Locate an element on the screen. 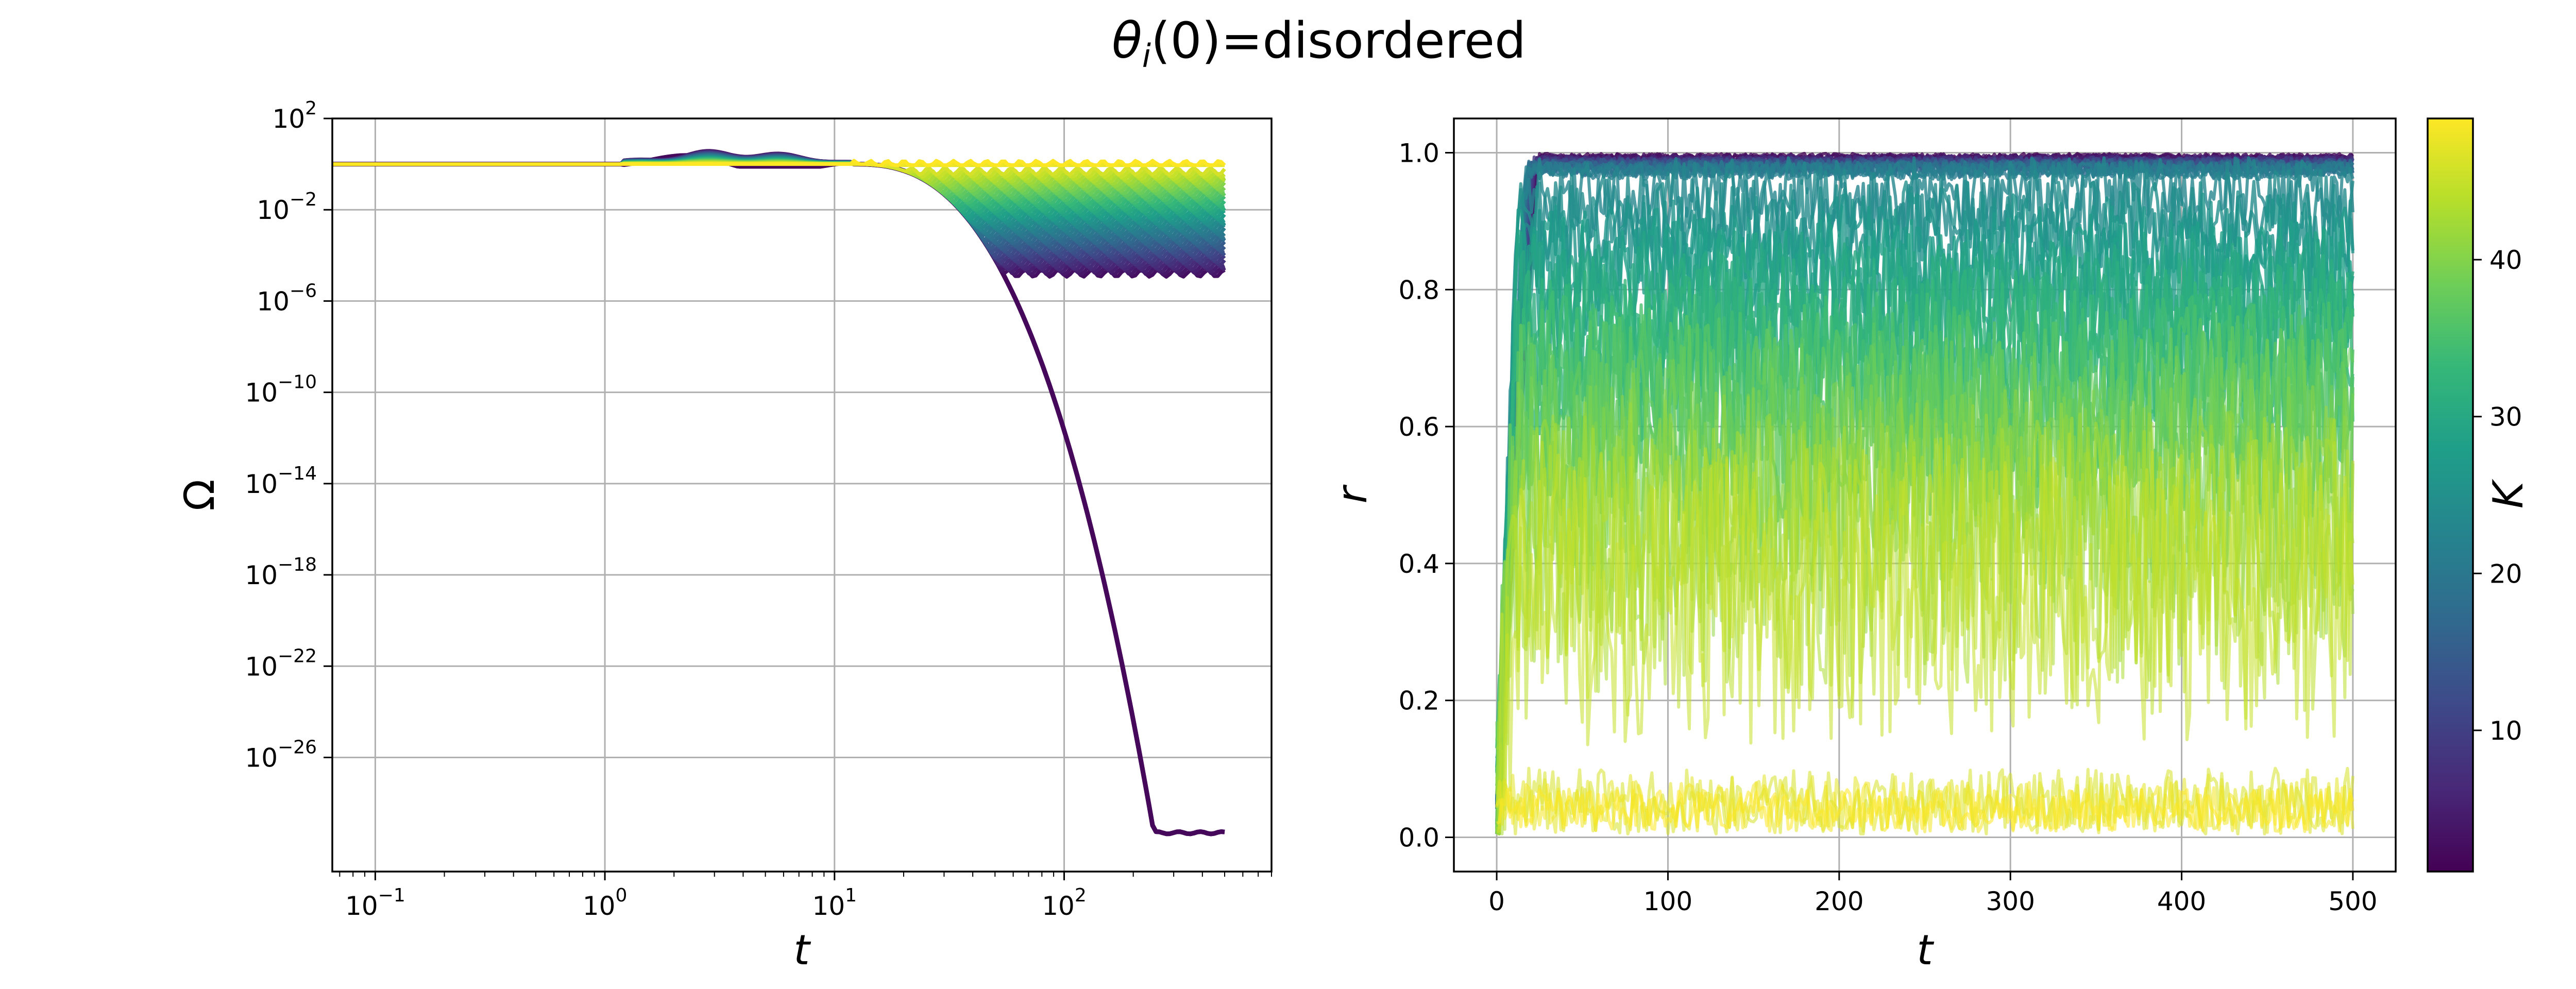 This screenshot has height=989, width=2576. title-theta: θ is located at coordinates (1127, 41).